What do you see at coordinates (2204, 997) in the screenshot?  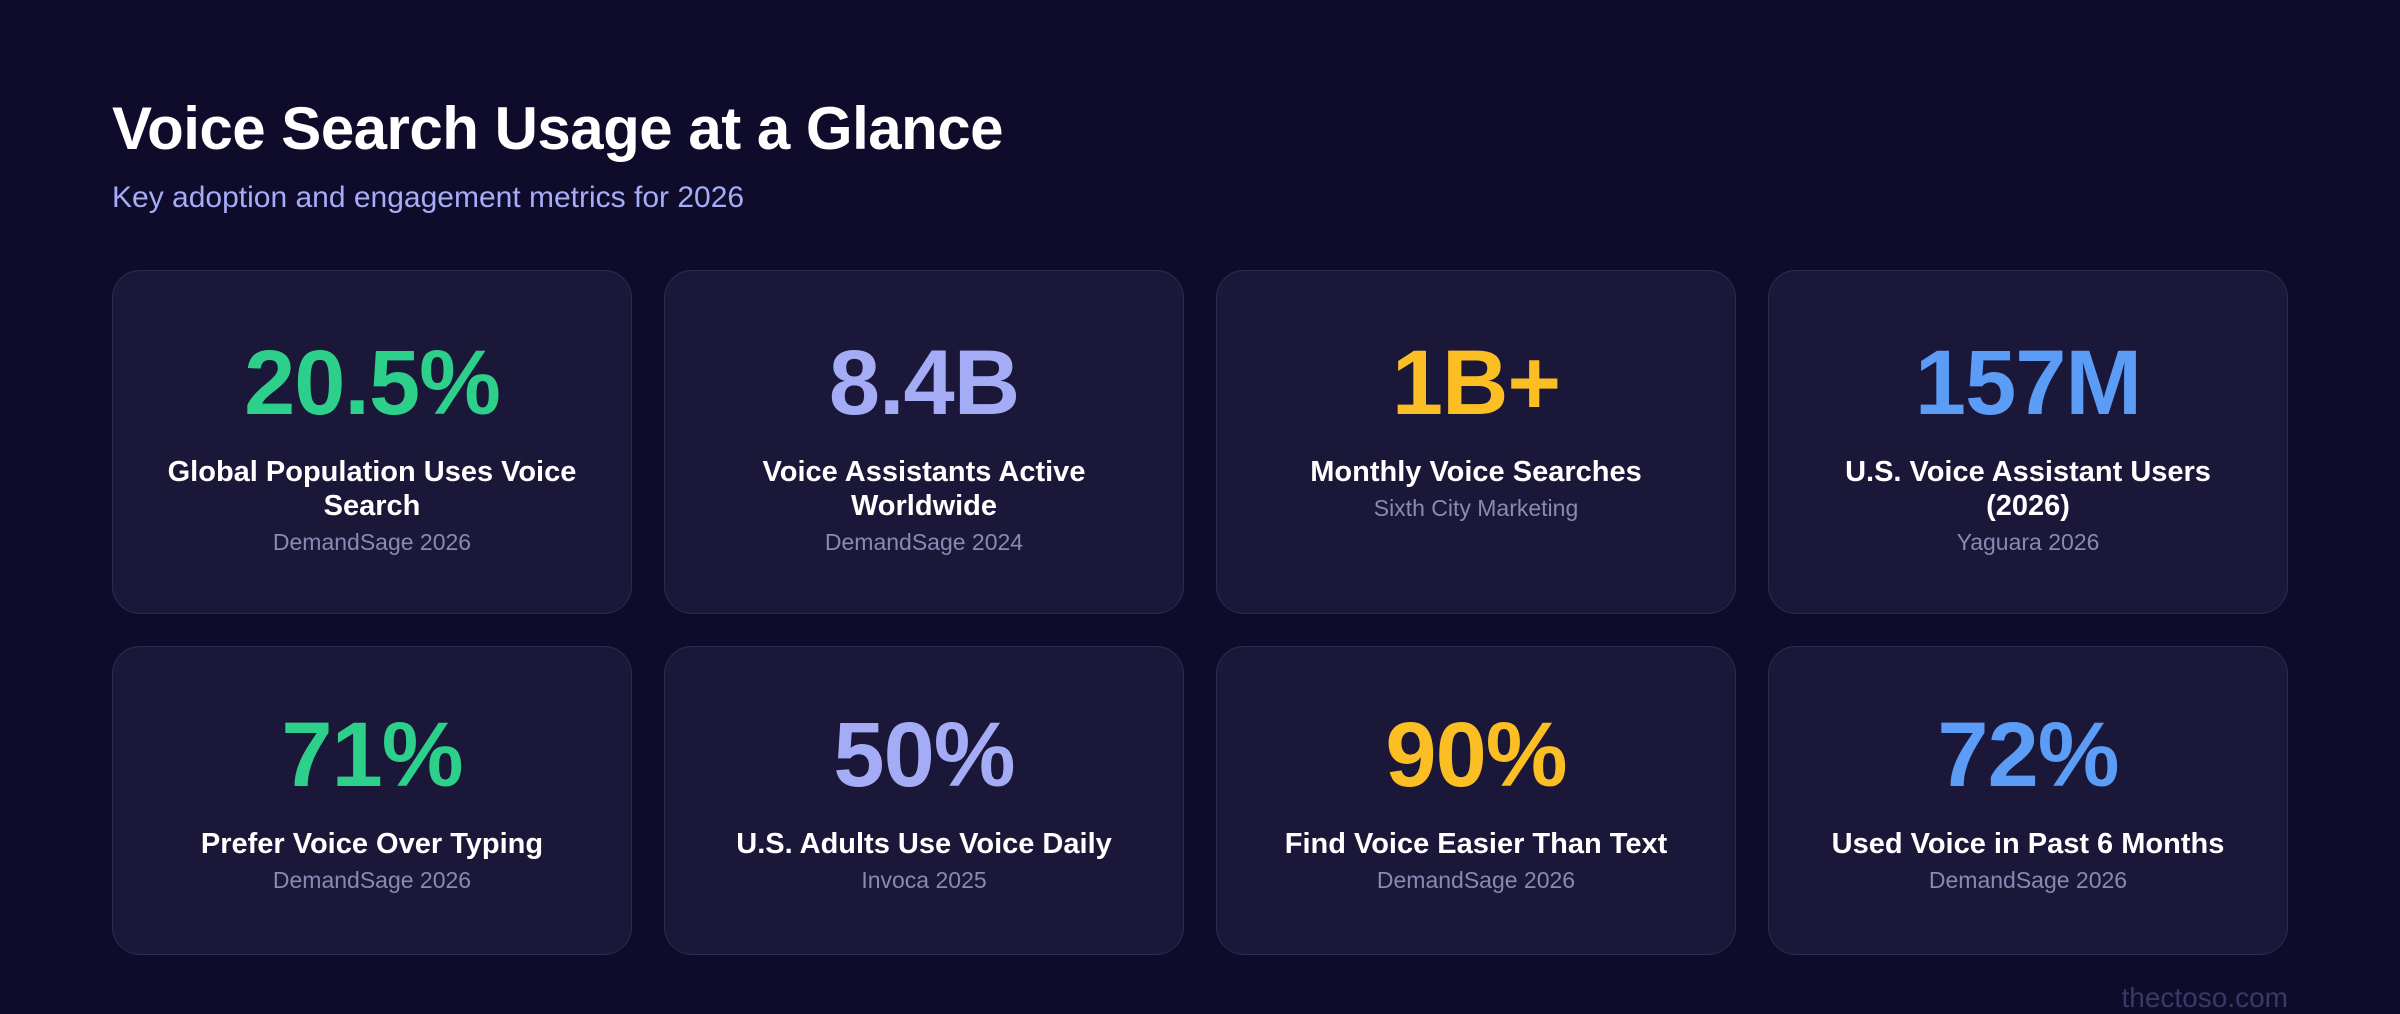 I see `footer-credit: thectoso.com` at bounding box center [2204, 997].